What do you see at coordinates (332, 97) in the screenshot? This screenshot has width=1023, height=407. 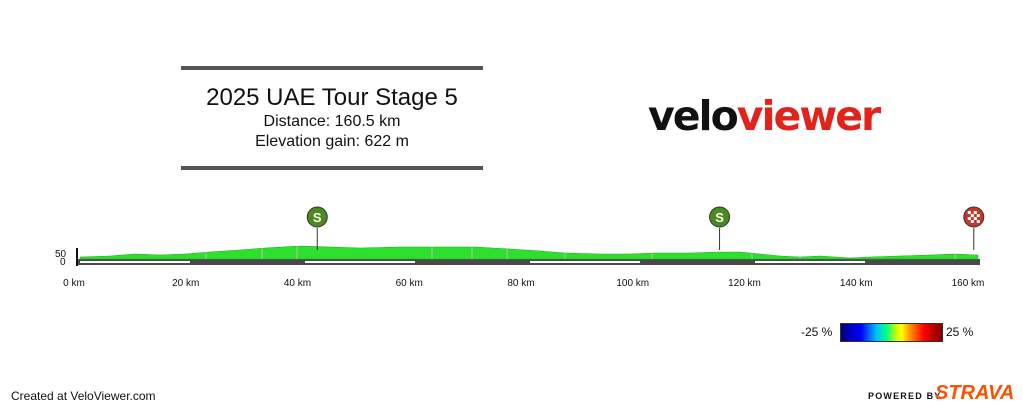 I see `page-title: 2025 UAE Tour Stage 5` at bounding box center [332, 97].